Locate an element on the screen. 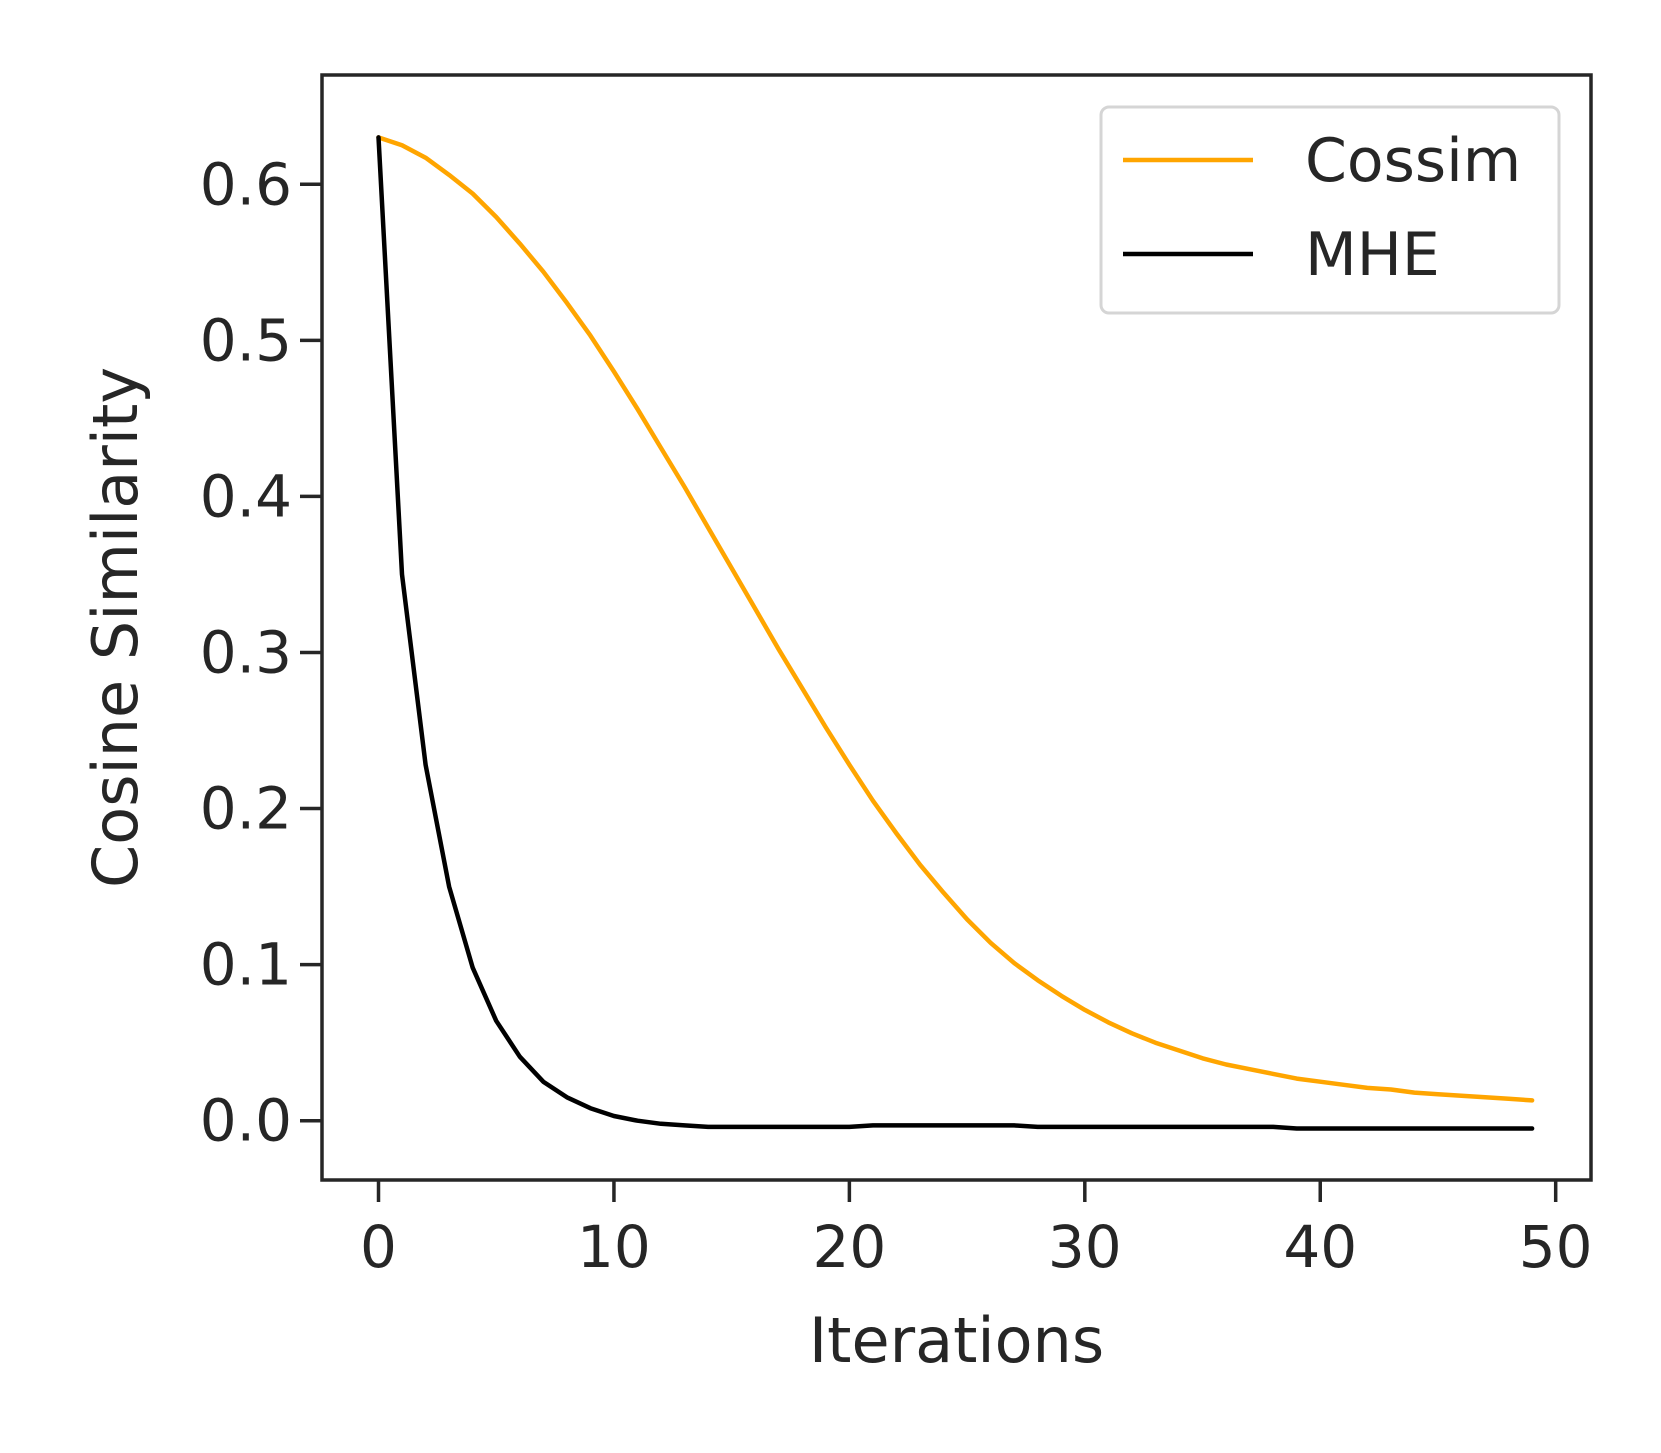  y-tick-label: 0.5 is located at coordinates (246, 340).